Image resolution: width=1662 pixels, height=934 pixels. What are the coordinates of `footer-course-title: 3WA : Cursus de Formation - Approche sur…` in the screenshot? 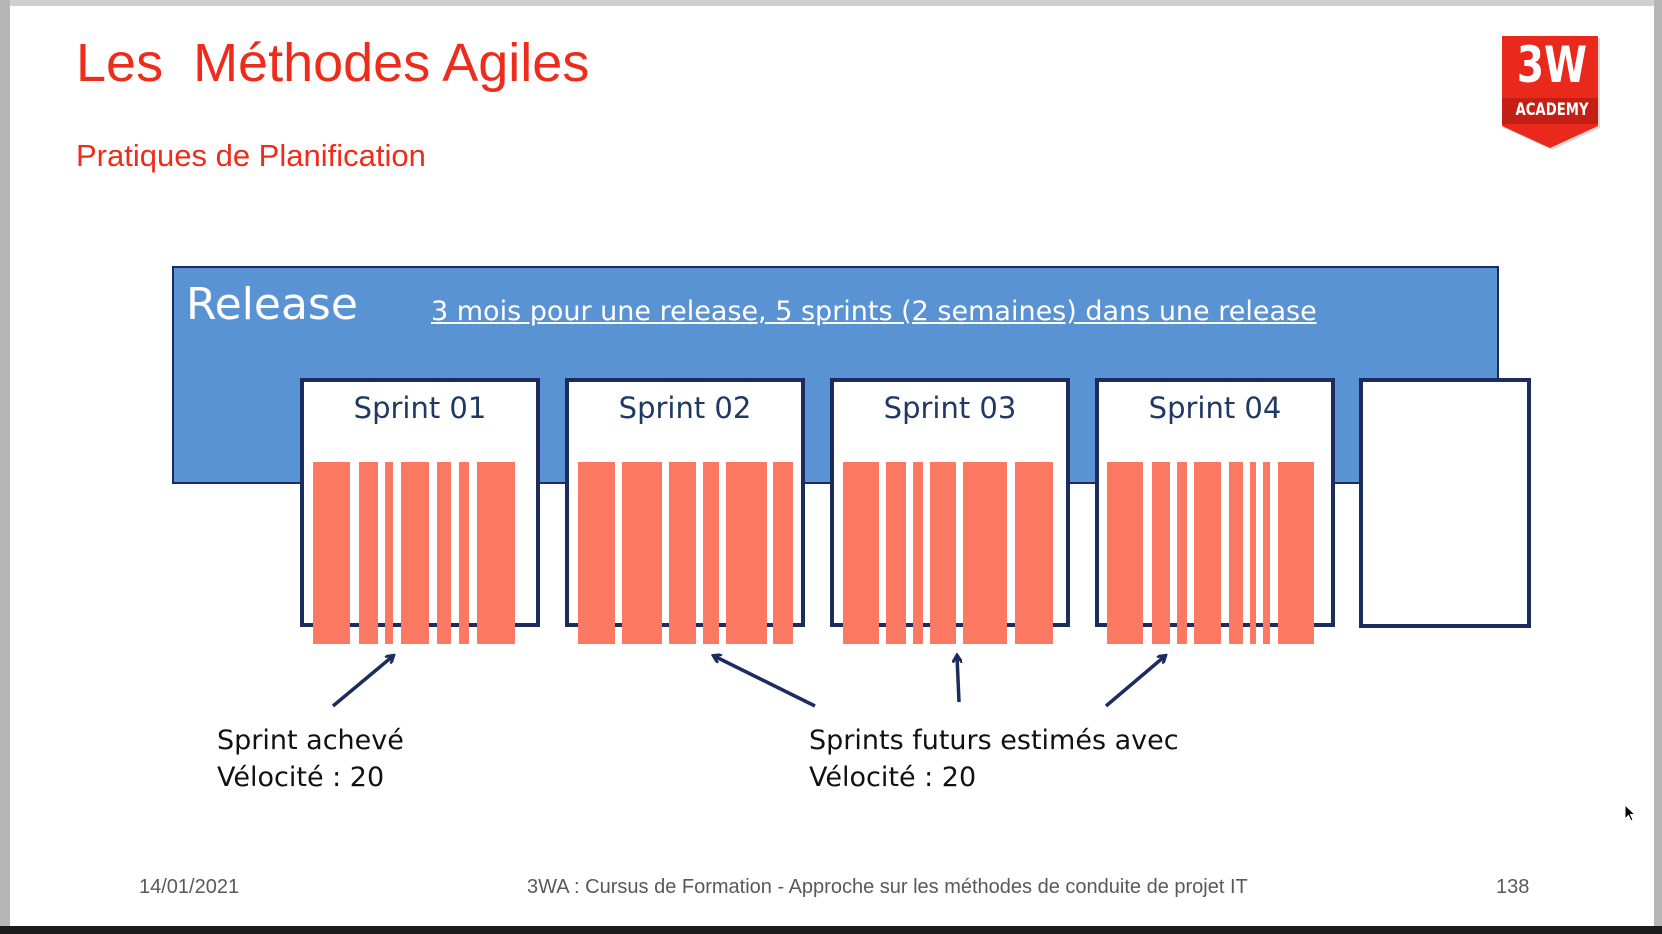 It's located at (887, 887).